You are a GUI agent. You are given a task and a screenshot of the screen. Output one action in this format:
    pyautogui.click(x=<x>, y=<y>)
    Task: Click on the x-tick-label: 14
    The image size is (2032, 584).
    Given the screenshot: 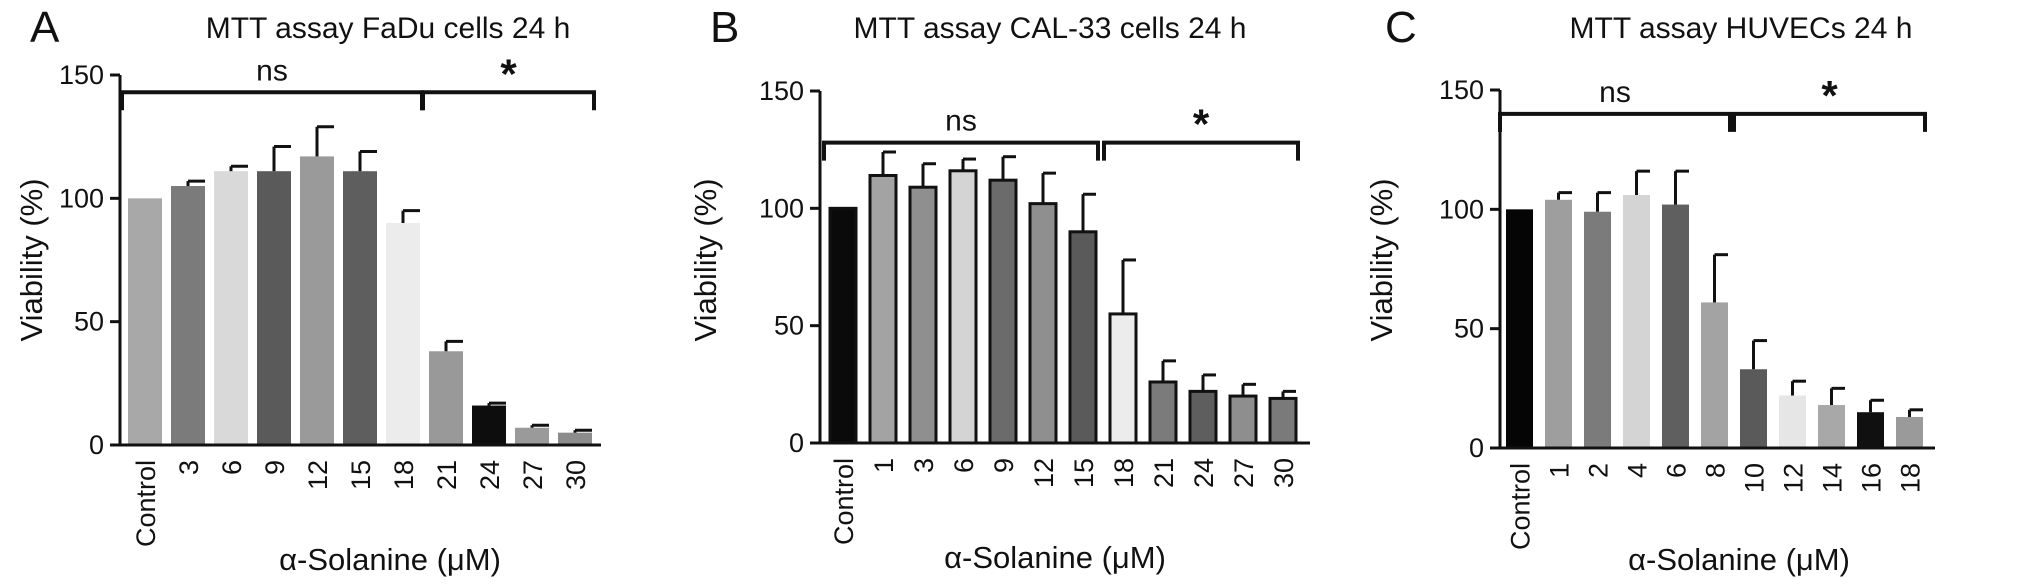 What is the action you would take?
    pyautogui.click(x=1833, y=478)
    